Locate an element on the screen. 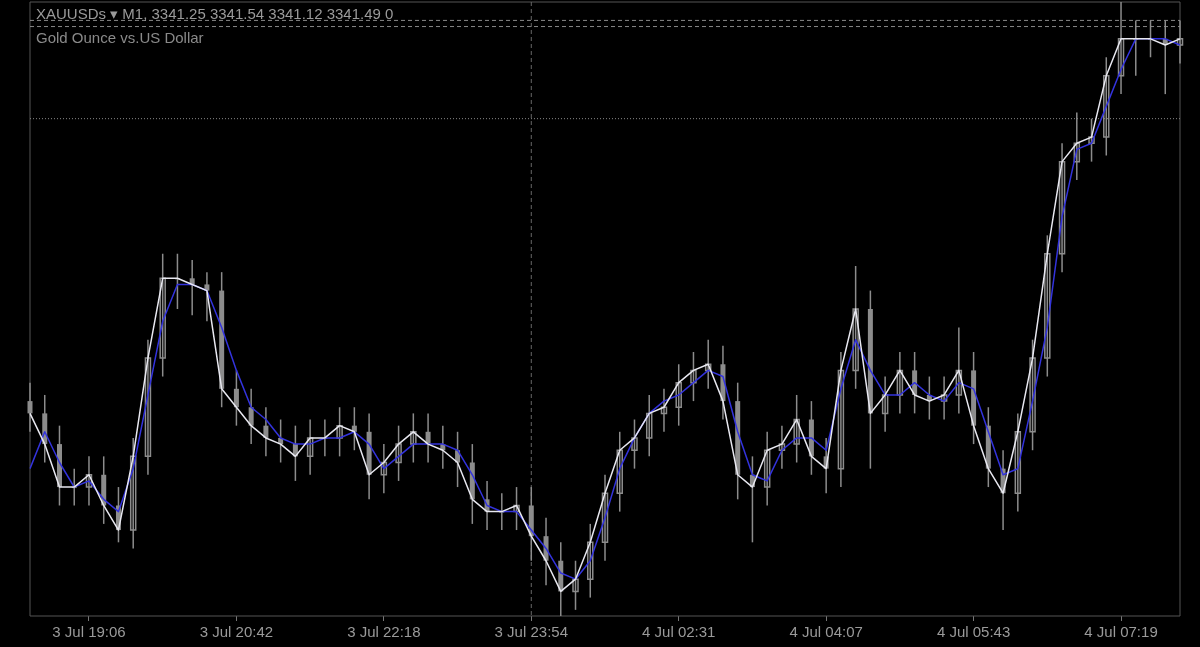  chart-title: XAUUSDs ▾ M1, 3341.25 3341.54 3341.12 3341.49 0 is located at coordinates (215, 14).